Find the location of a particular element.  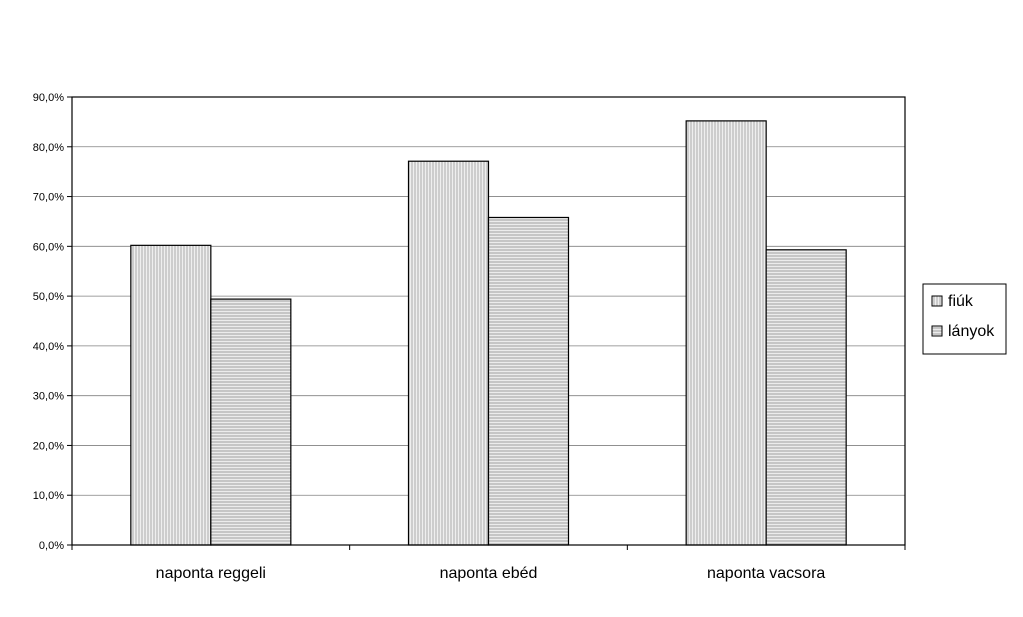

legend: fiúk lányok is located at coordinates (964, 319).